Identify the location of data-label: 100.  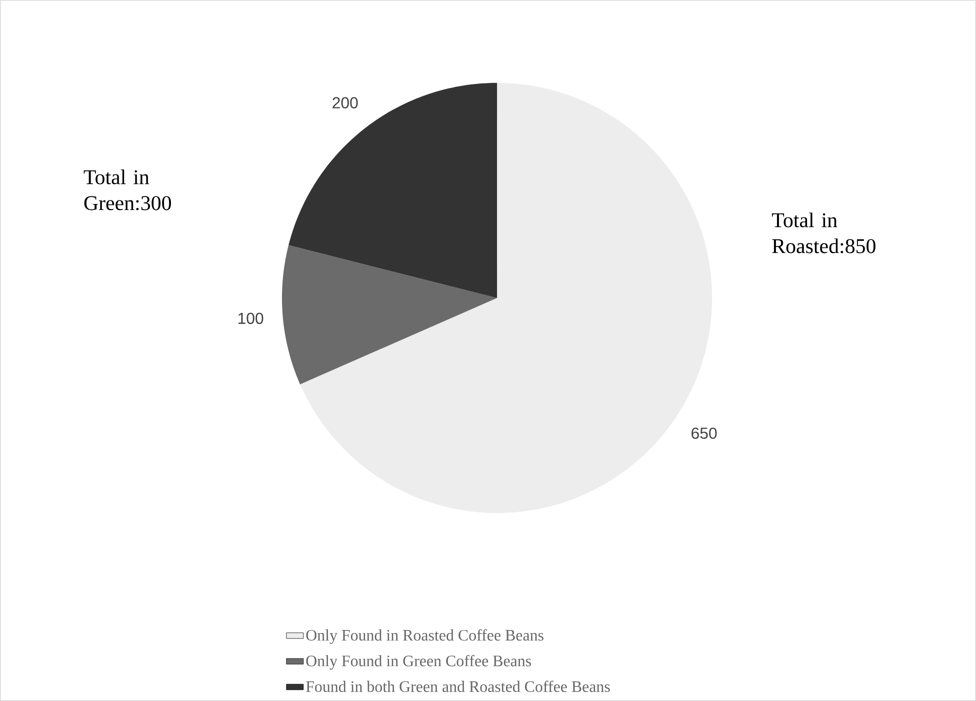
(251, 318).